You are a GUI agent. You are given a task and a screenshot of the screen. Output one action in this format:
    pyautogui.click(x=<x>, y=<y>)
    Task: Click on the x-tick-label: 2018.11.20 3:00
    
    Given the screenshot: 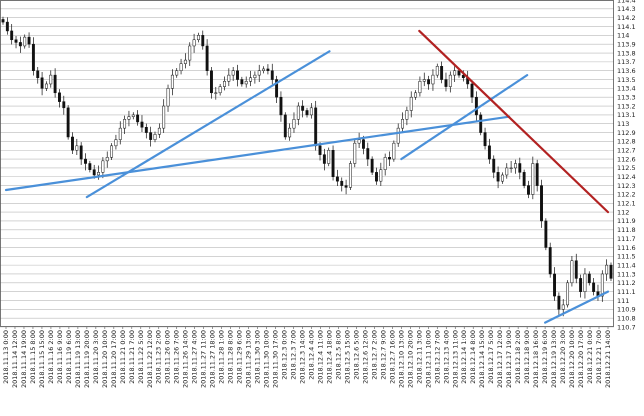 What is the action you would take?
    pyautogui.click(x=96, y=357)
    